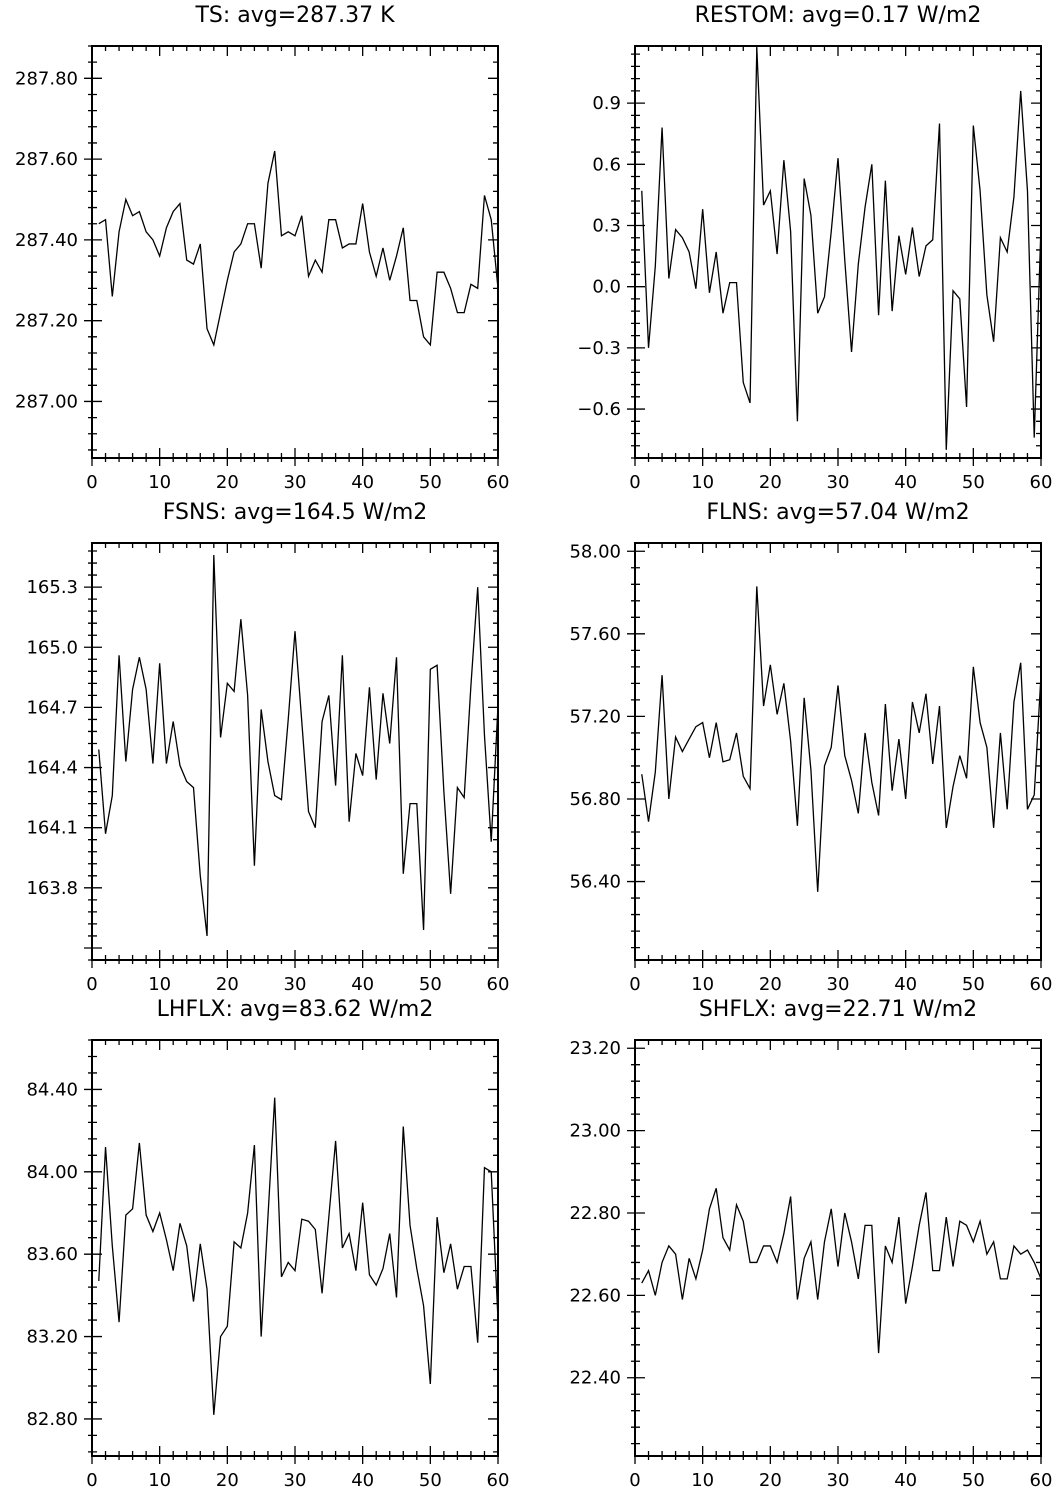 The height and width of the screenshot is (1494, 1054). What do you see at coordinates (606, 164) in the screenshot?
I see `y-tick-label: 0.6` at bounding box center [606, 164].